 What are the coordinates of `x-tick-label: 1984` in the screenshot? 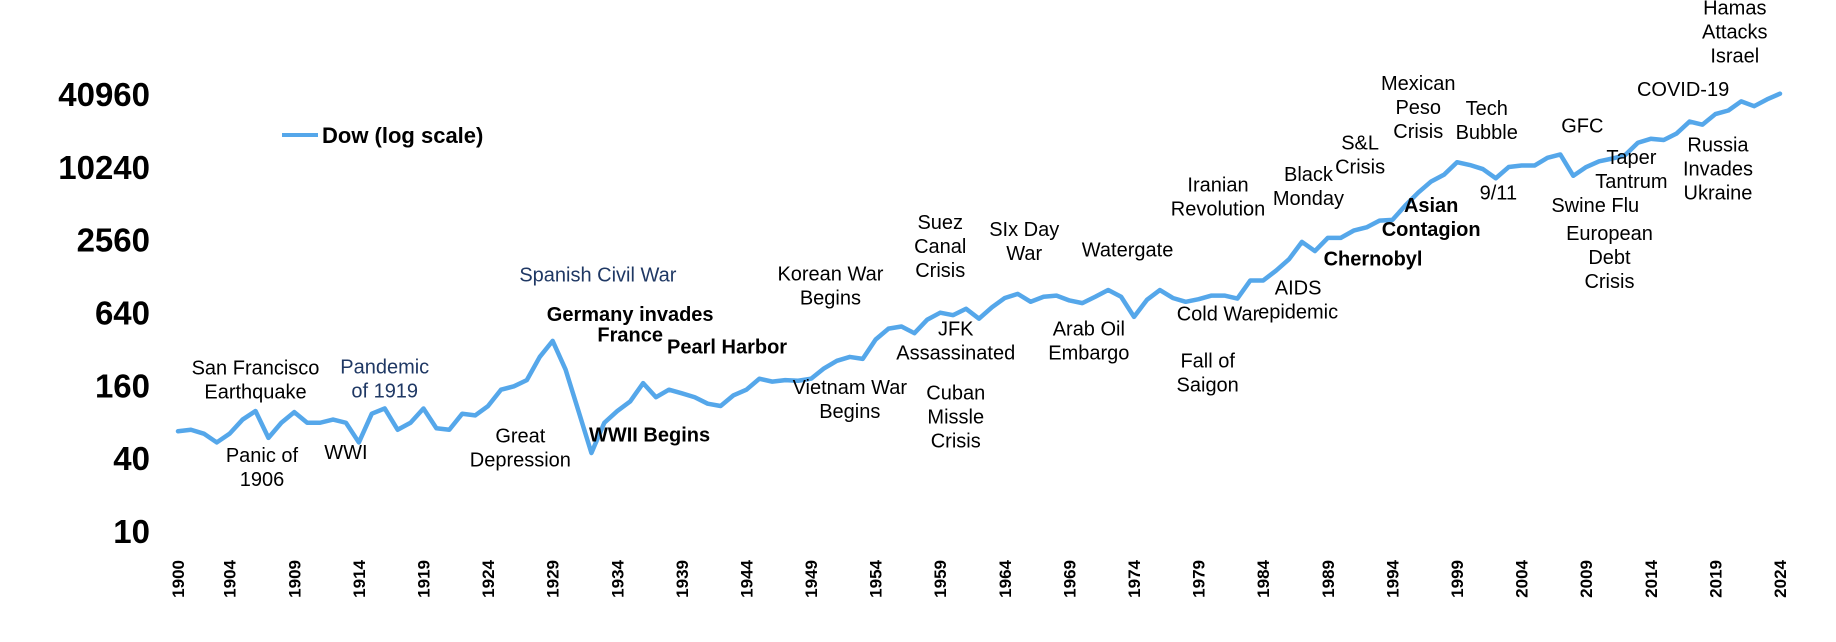 It's located at (1263, 578).